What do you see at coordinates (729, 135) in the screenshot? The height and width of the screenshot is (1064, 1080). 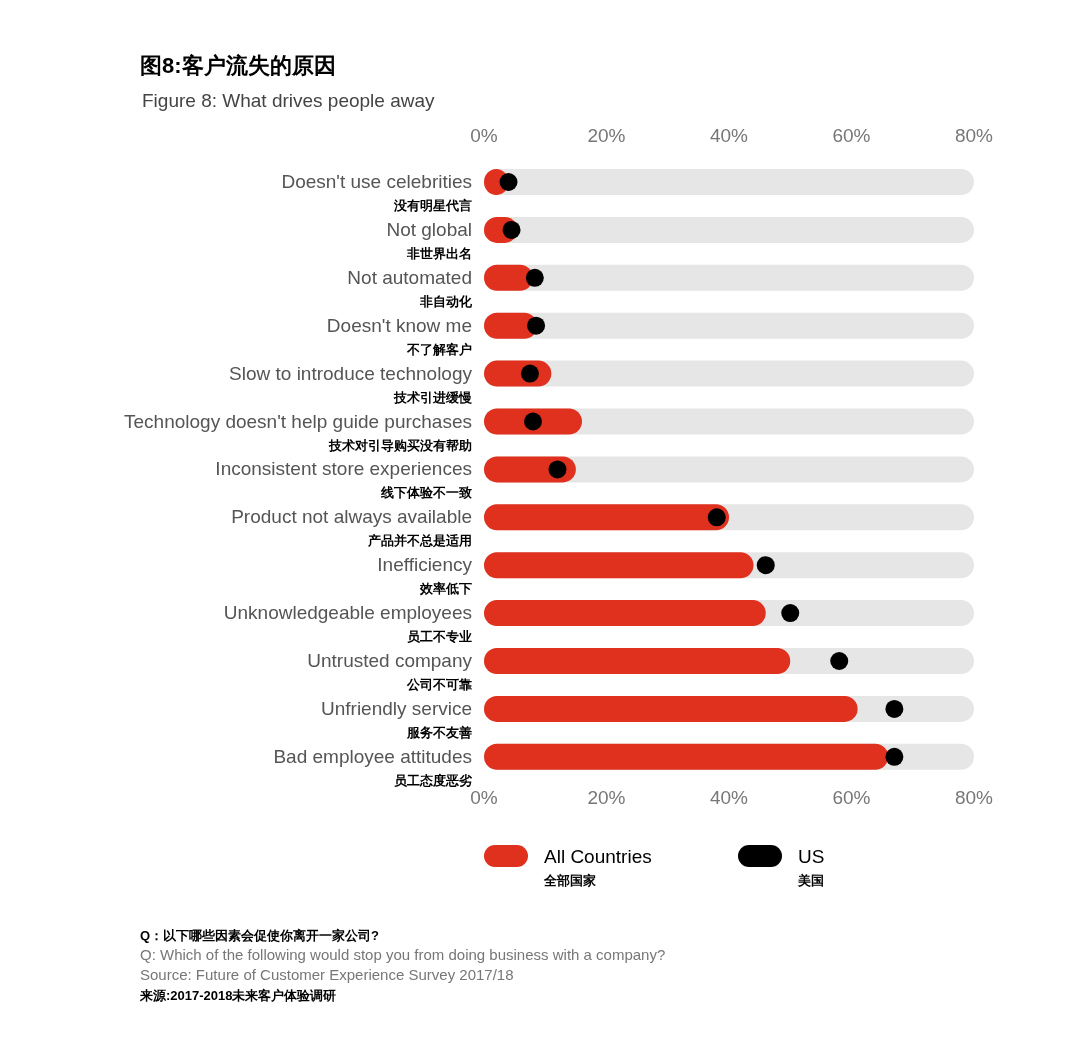 I see `x2-tick-label: 40%` at bounding box center [729, 135].